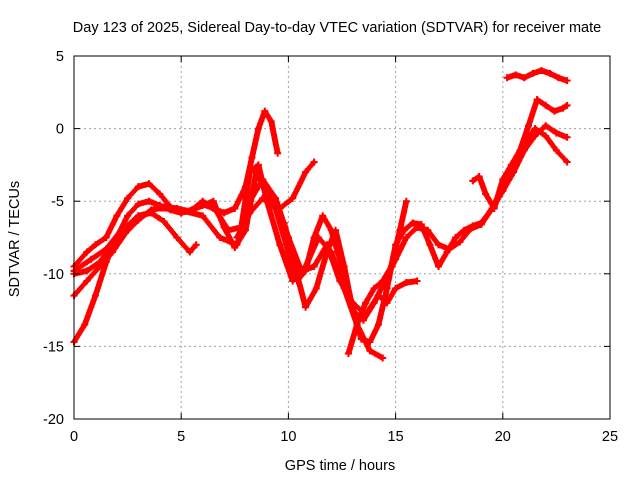 The width and height of the screenshot is (640, 480). What do you see at coordinates (53, 347) in the screenshot?
I see `y-tick-label: -15` at bounding box center [53, 347].